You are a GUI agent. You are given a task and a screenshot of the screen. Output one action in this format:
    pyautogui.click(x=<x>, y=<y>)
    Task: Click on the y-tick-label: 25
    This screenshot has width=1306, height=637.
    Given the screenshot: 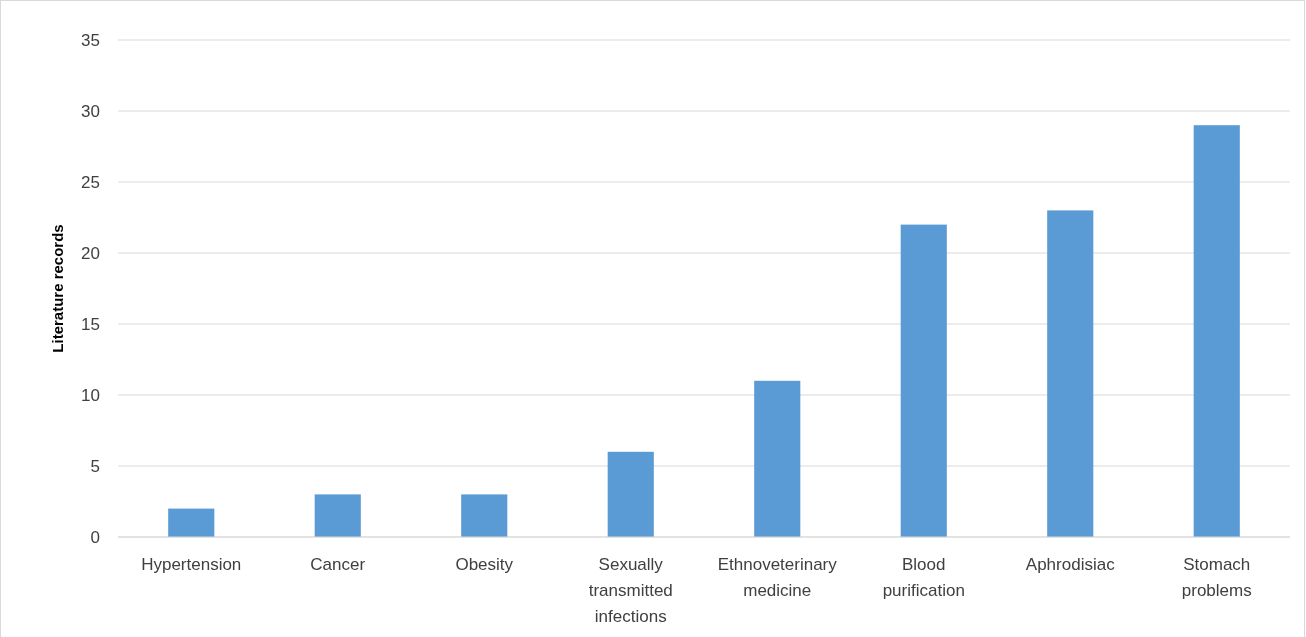 What is the action you would take?
    pyautogui.click(x=90, y=182)
    